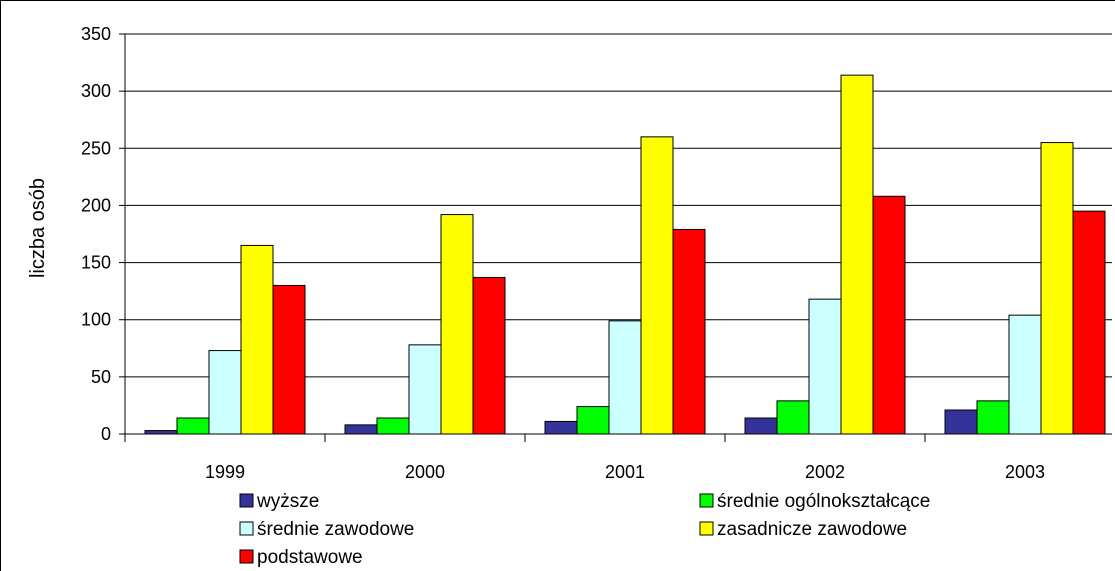  I want to click on y-tick-label: 200, so click(96, 205).